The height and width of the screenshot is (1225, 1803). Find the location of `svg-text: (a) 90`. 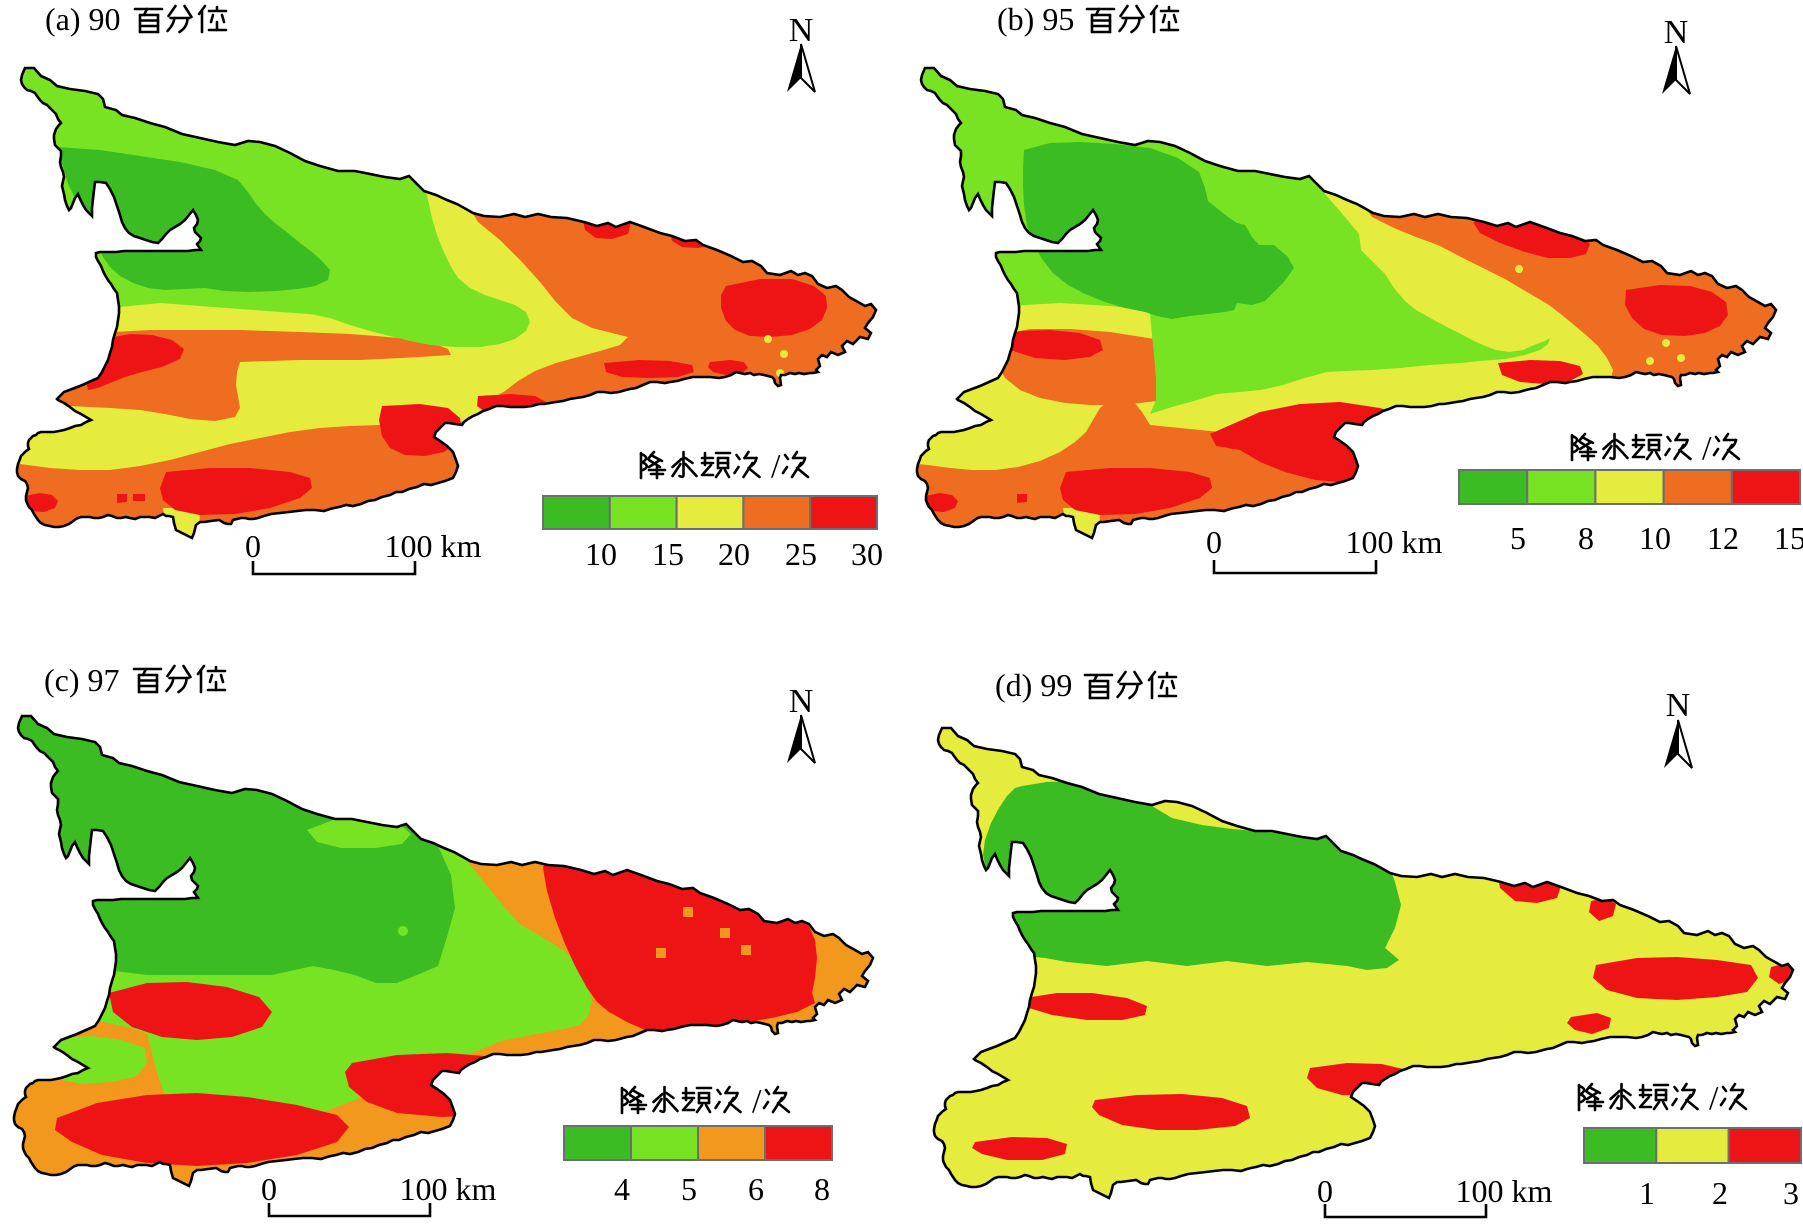

svg-text: (a) 90 is located at coordinates (83, 19).